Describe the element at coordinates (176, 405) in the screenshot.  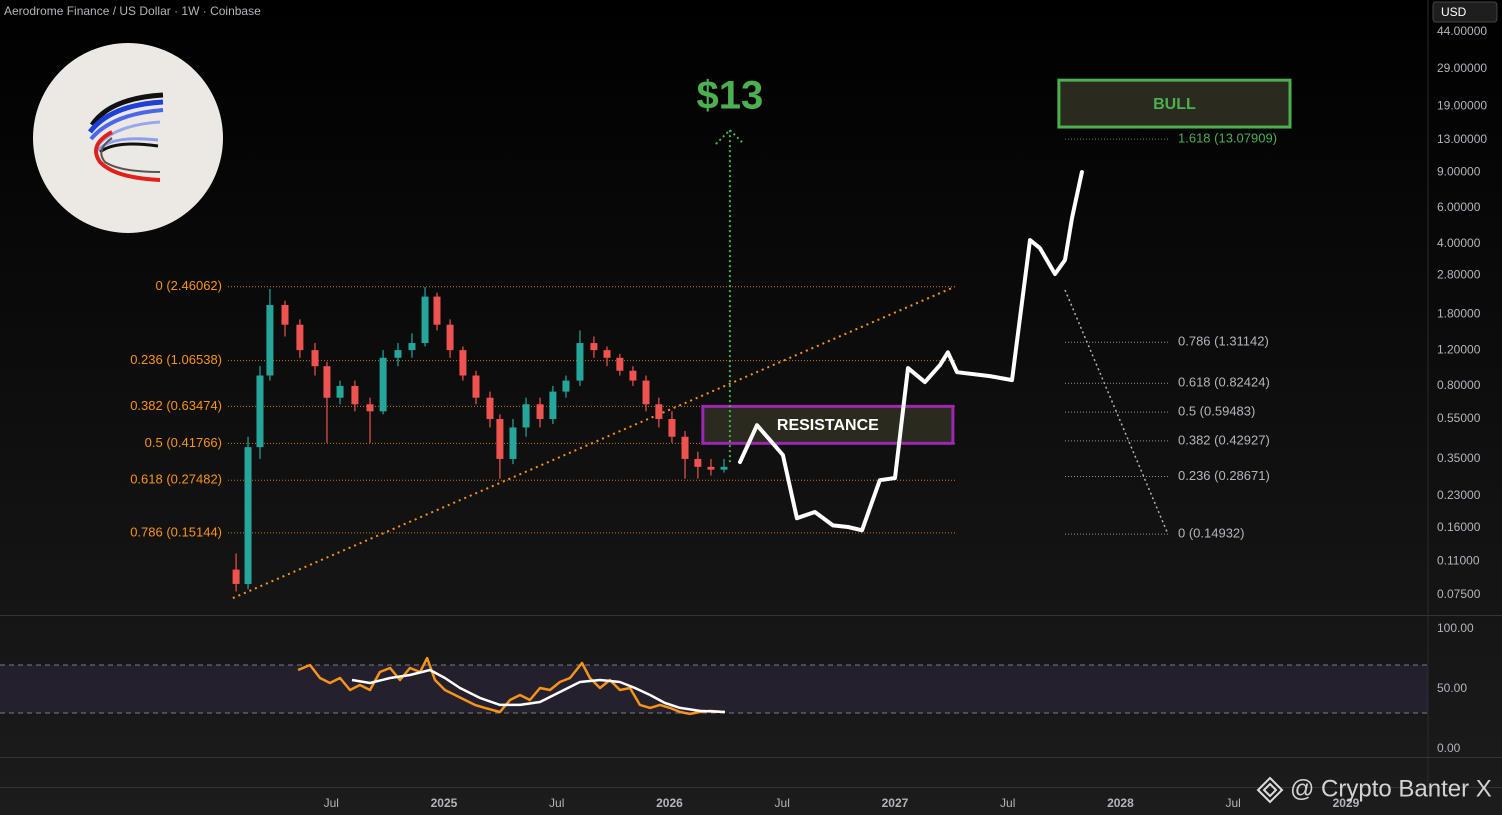
I see `fib-label: 0.382 (0.63474)` at that location.